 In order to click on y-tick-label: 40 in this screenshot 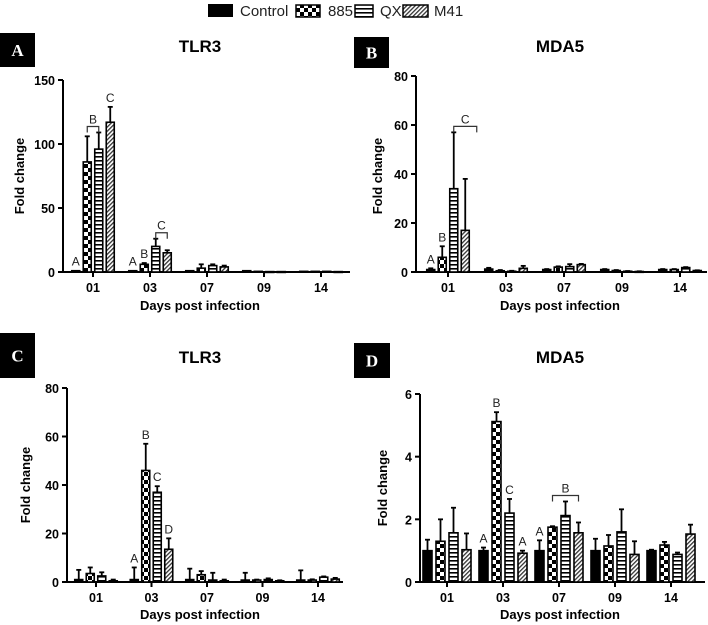, I will do `click(52, 486)`.